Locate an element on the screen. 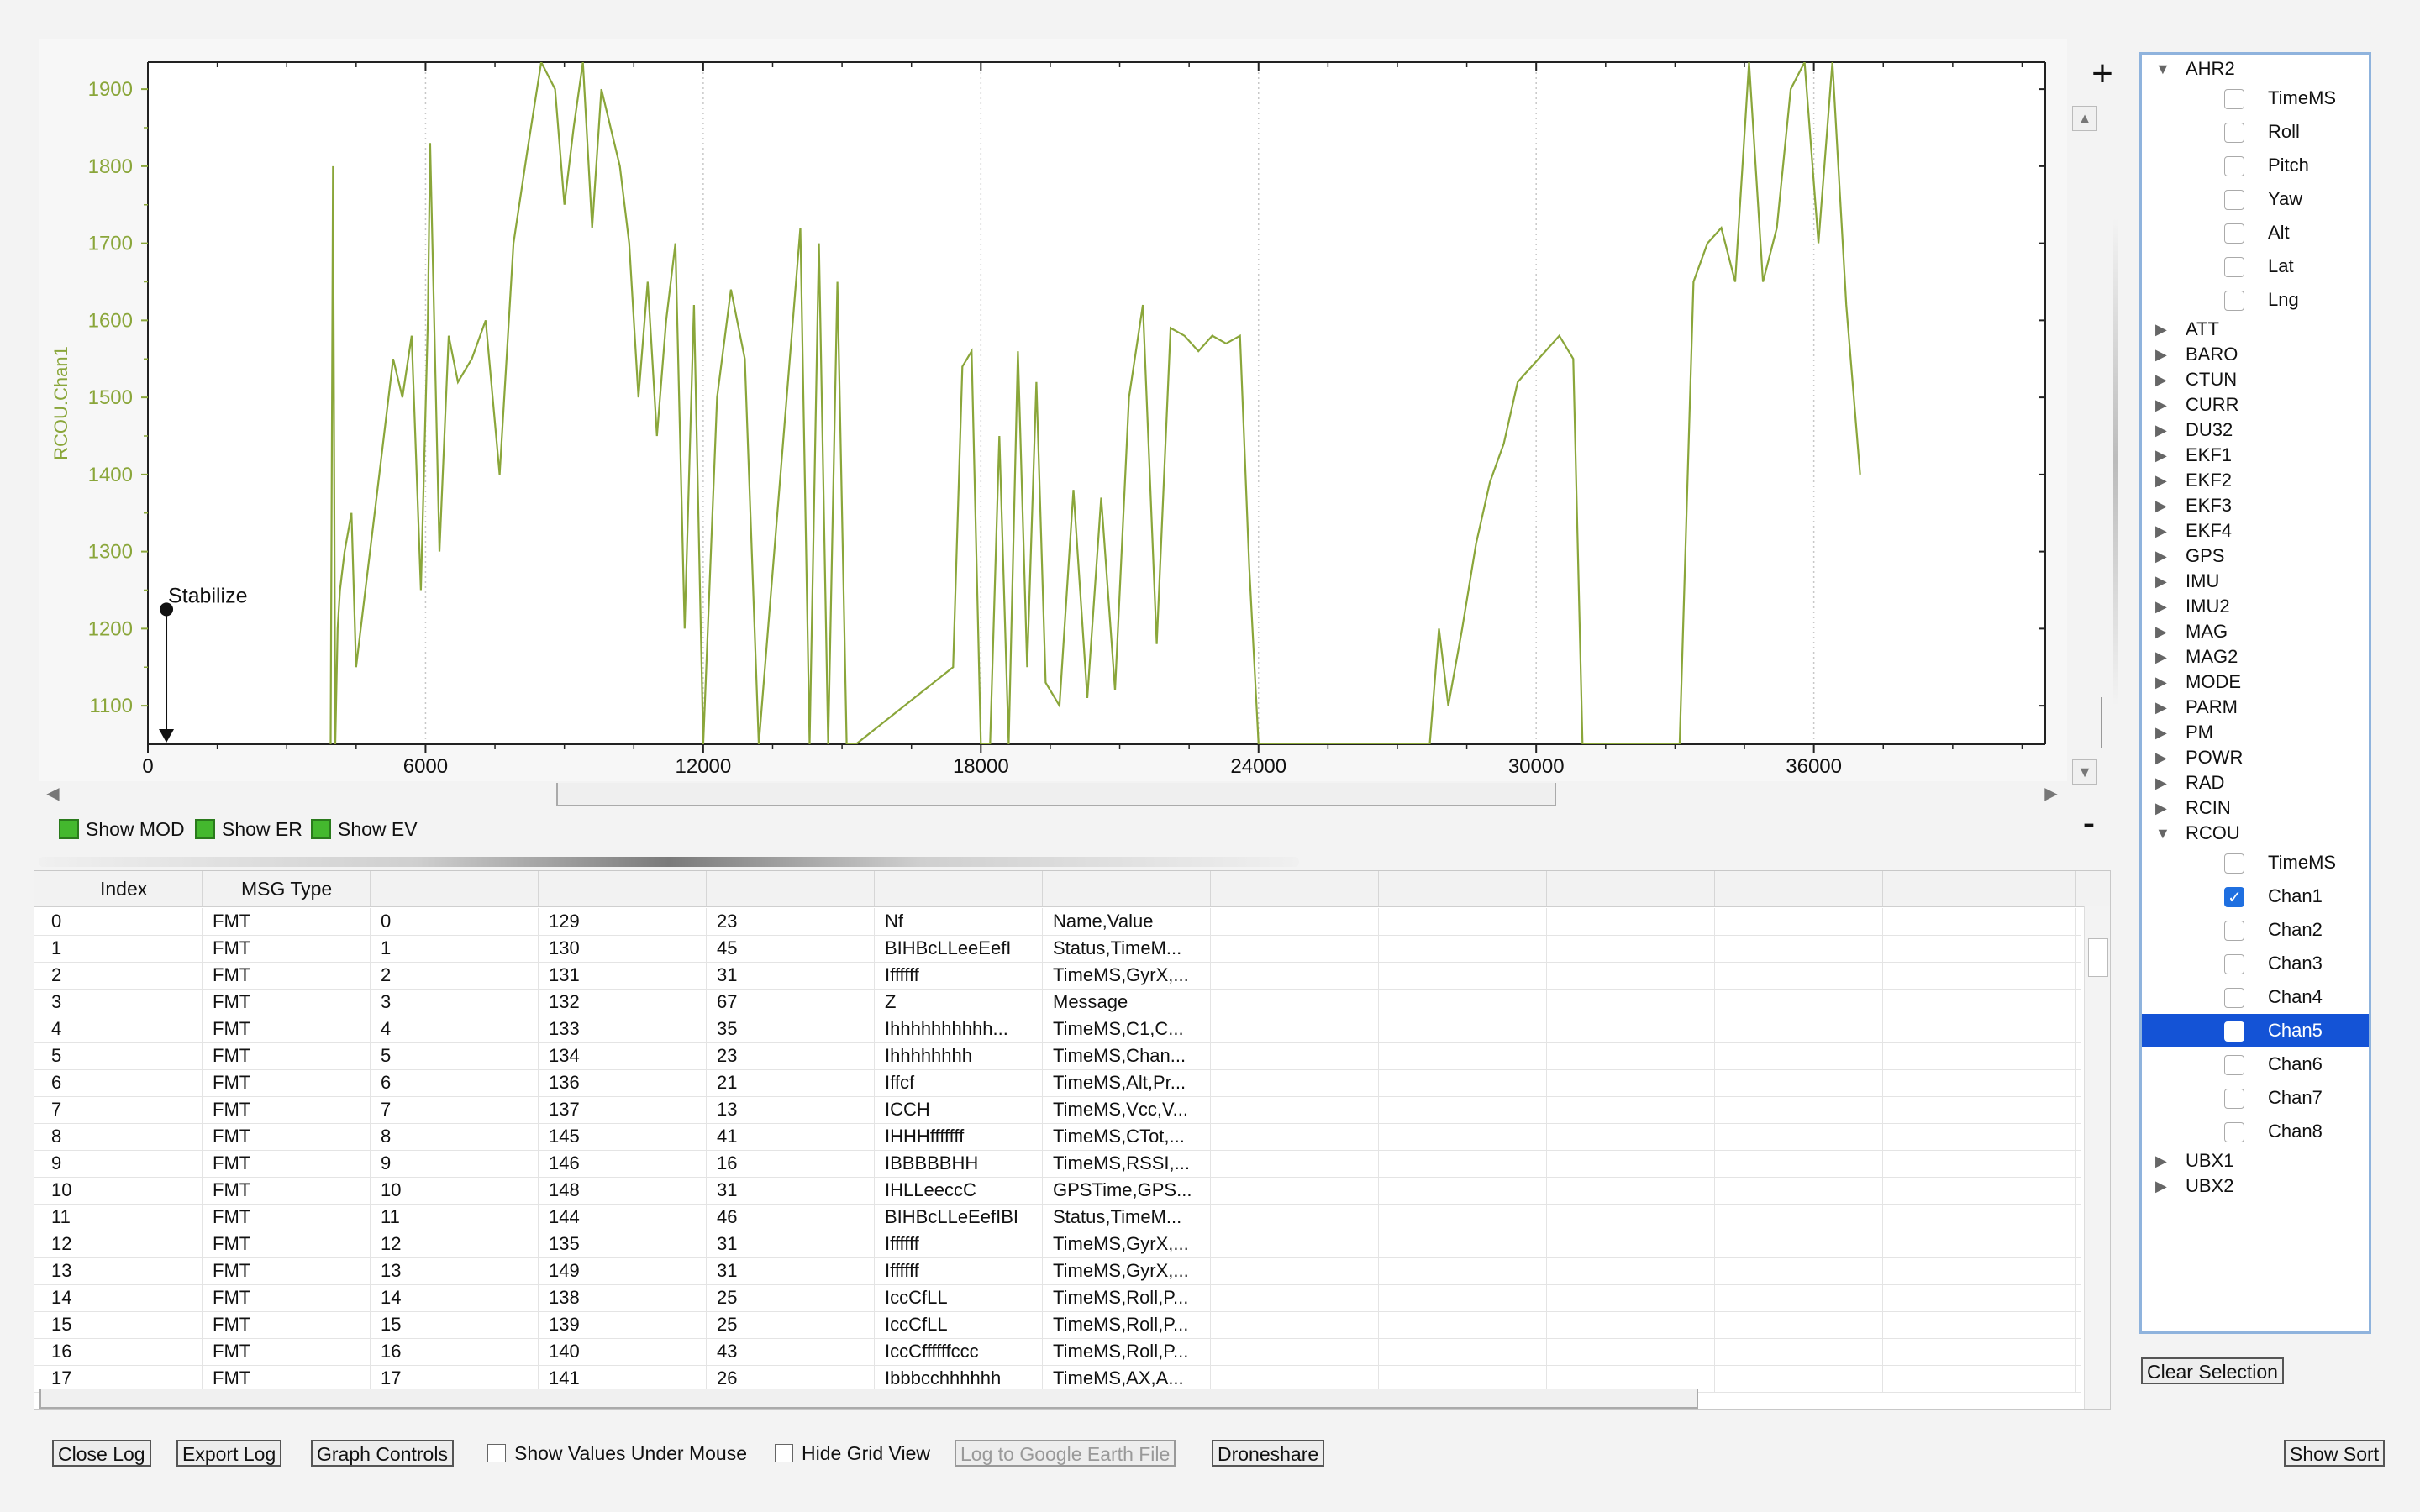  hide-grid-checkbox-box is located at coordinates (784, 1453).